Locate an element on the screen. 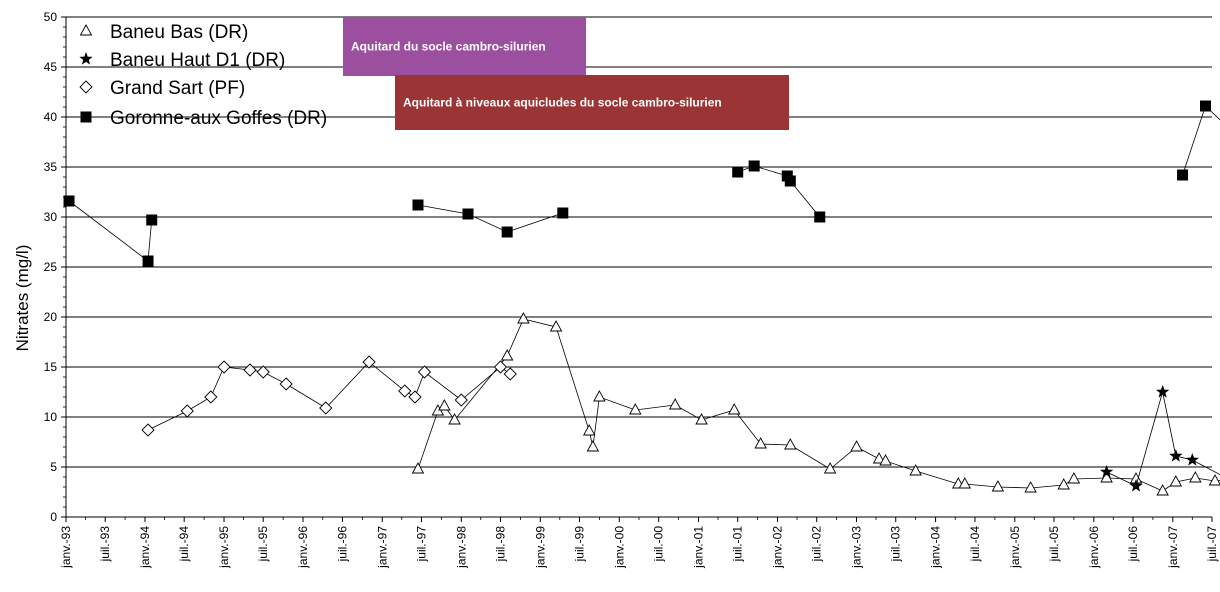 This screenshot has width=1220, height=592. y-tick-label: 10 is located at coordinates (51, 417).